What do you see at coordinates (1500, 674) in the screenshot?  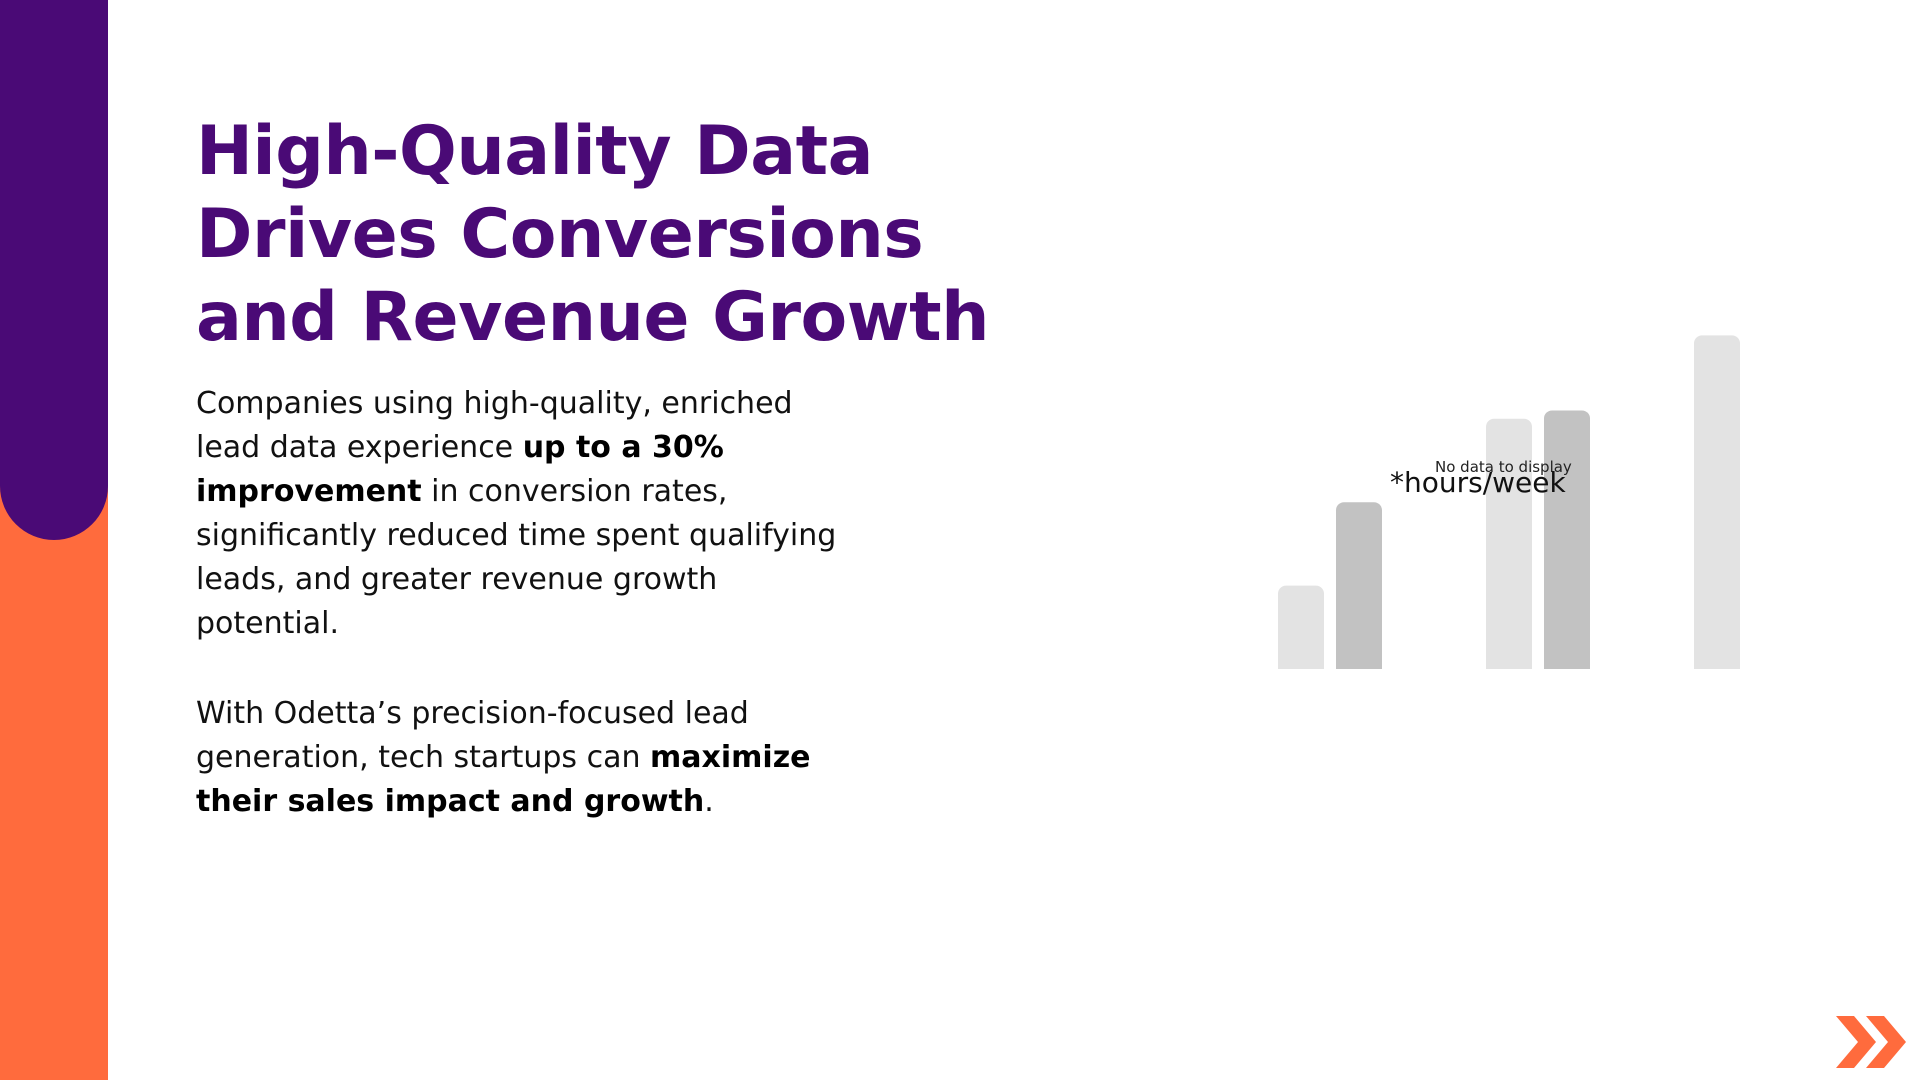 I see `chart-baseline-mask` at bounding box center [1500, 674].